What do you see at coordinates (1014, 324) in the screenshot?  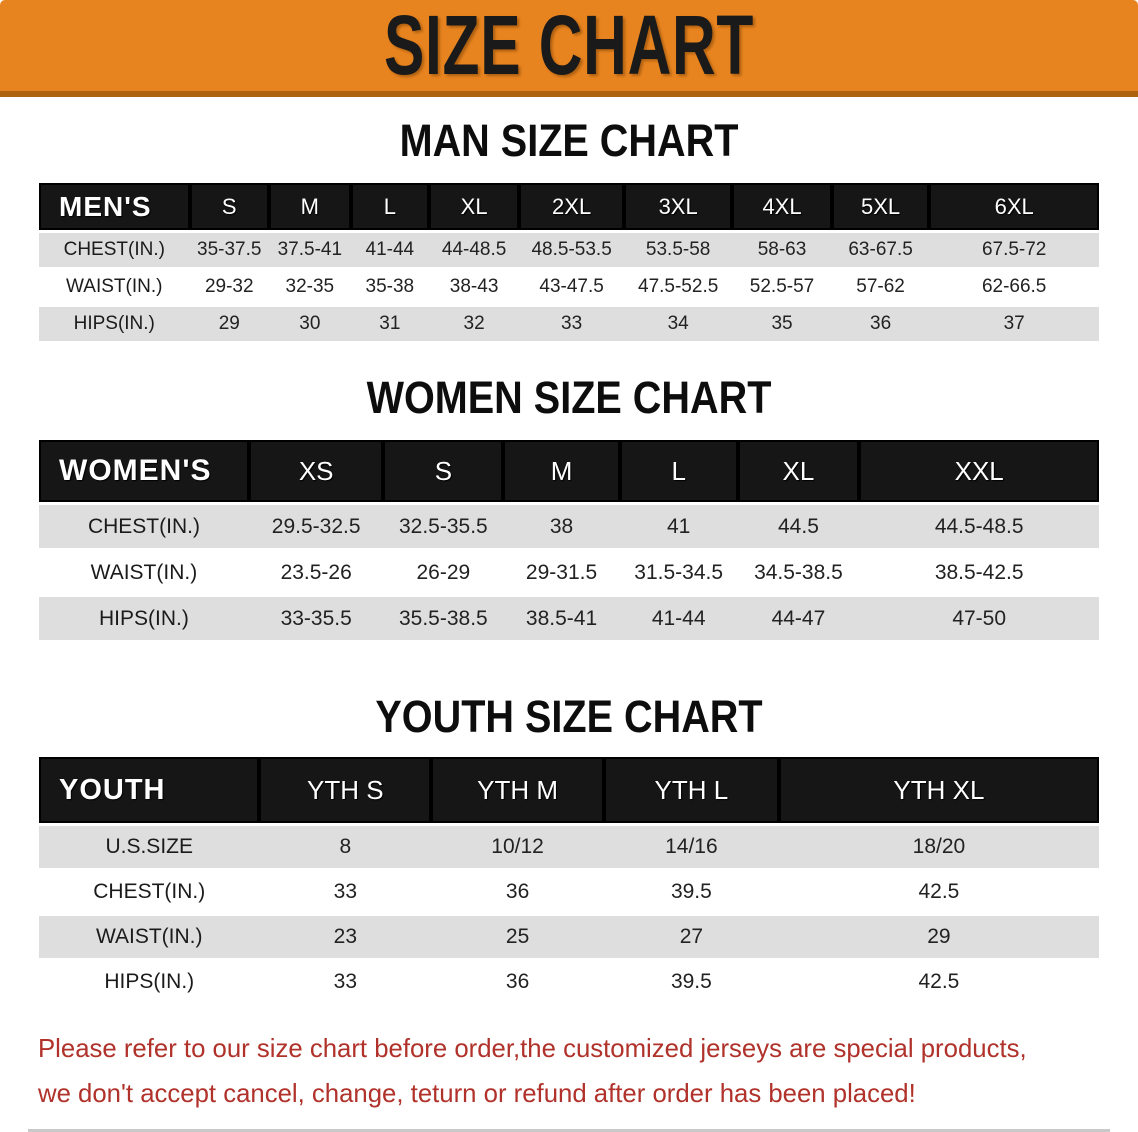 I see `size-value-cell: 37` at bounding box center [1014, 324].